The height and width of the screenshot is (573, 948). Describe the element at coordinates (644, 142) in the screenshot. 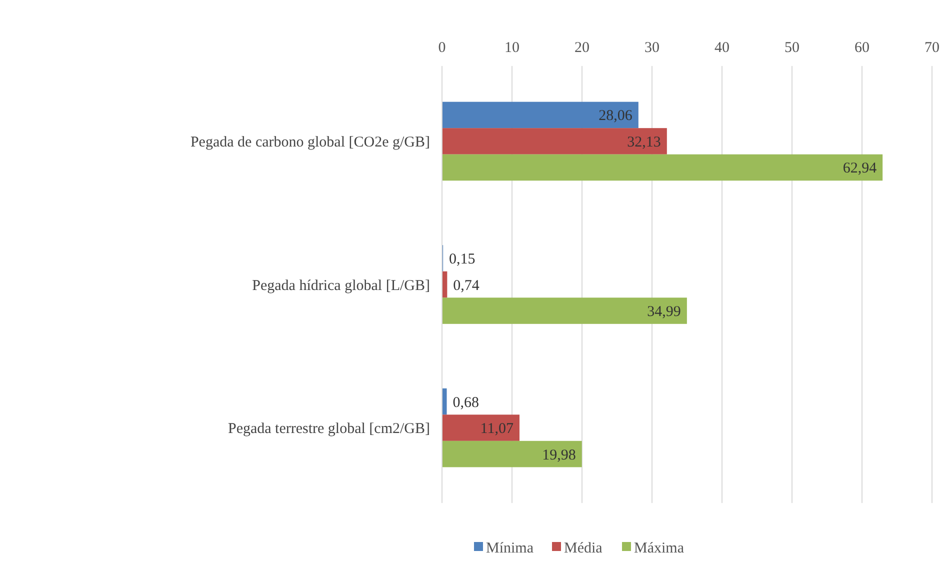

I see `data-label: 32,13` at that location.